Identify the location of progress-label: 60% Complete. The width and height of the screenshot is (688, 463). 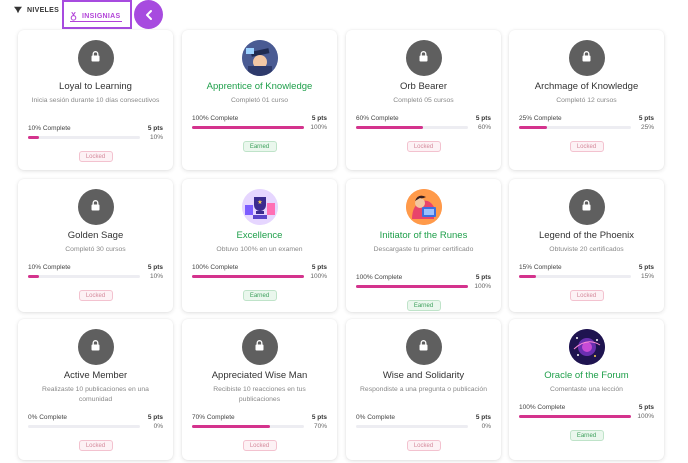
(377, 118).